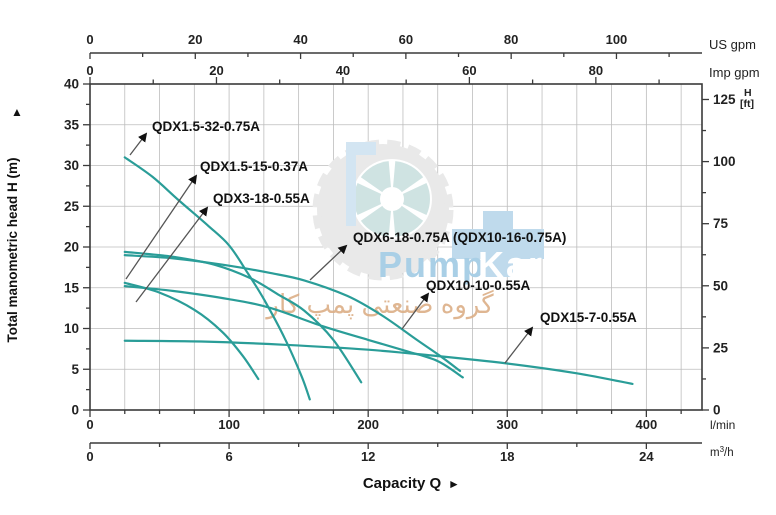 Image resolution: width=776 pixels, height=515 pixels. I want to click on head-ft-tick-label: 25, so click(721, 347).